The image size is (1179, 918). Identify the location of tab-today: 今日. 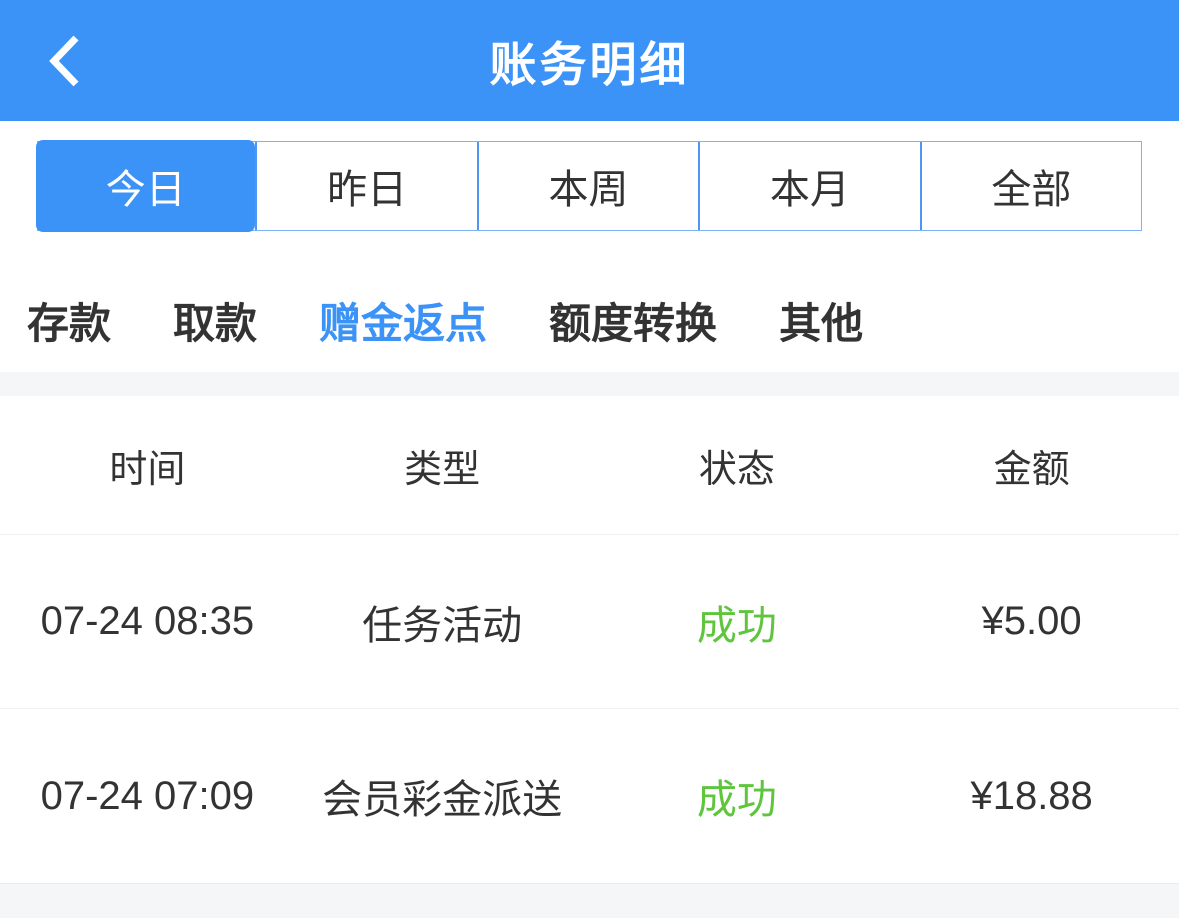
(146, 186).